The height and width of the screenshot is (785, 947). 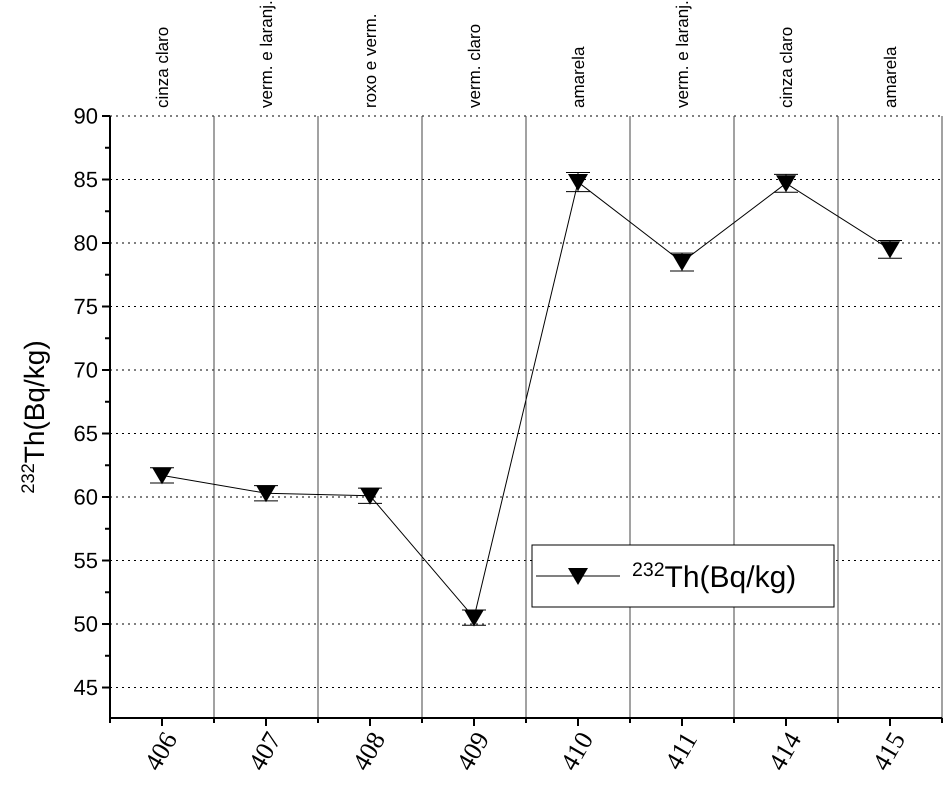 What do you see at coordinates (86, 243) in the screenshot?
I see `y-tick-label: 80` at bounding box center [86, 243].